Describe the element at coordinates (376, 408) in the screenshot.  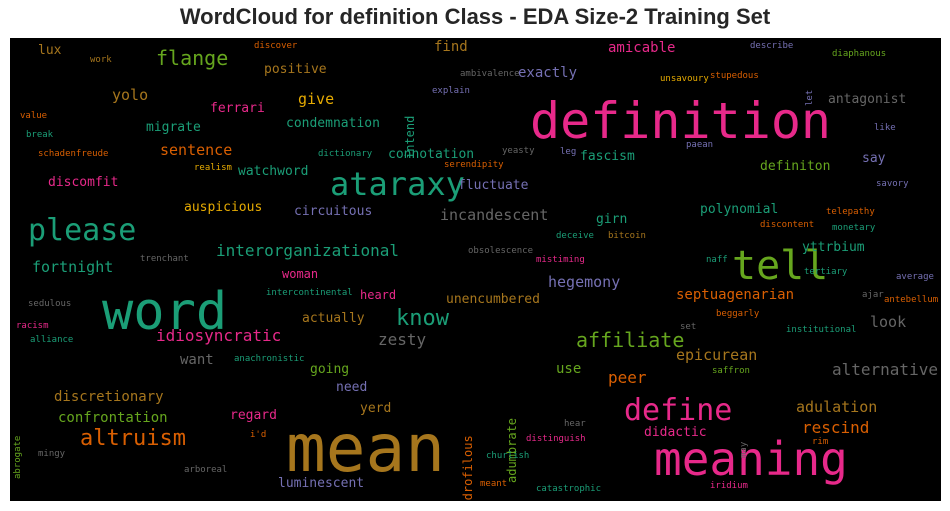
I see `cloud-word-yerd: yerd` at that location.